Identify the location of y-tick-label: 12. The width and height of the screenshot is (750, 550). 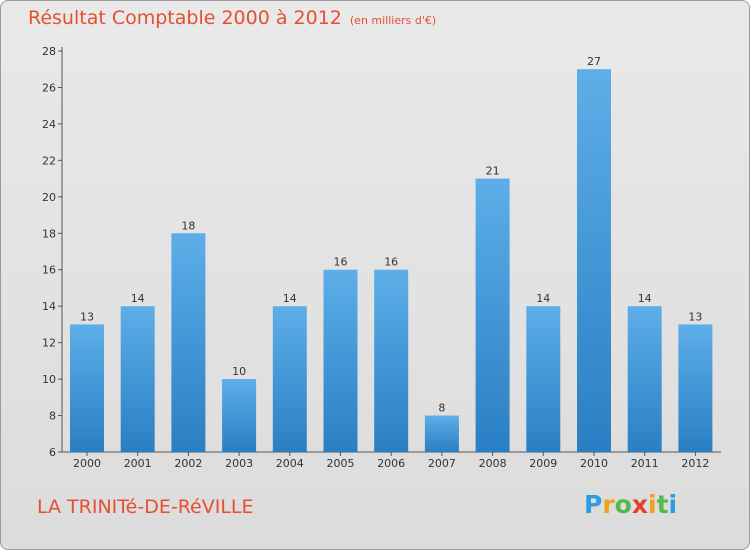
(49, 343).